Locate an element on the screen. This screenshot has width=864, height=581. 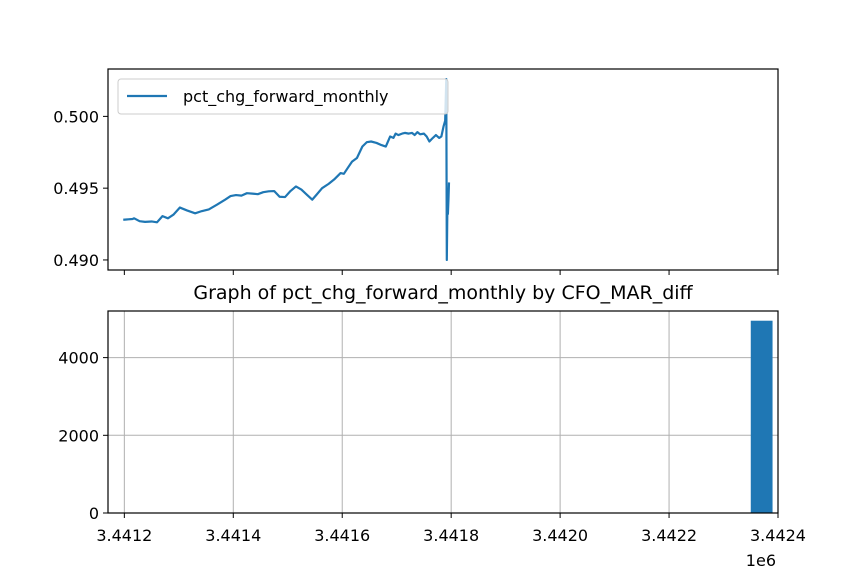
legend: pct_chg_forward_monthly is located at coordinates (283, 96).